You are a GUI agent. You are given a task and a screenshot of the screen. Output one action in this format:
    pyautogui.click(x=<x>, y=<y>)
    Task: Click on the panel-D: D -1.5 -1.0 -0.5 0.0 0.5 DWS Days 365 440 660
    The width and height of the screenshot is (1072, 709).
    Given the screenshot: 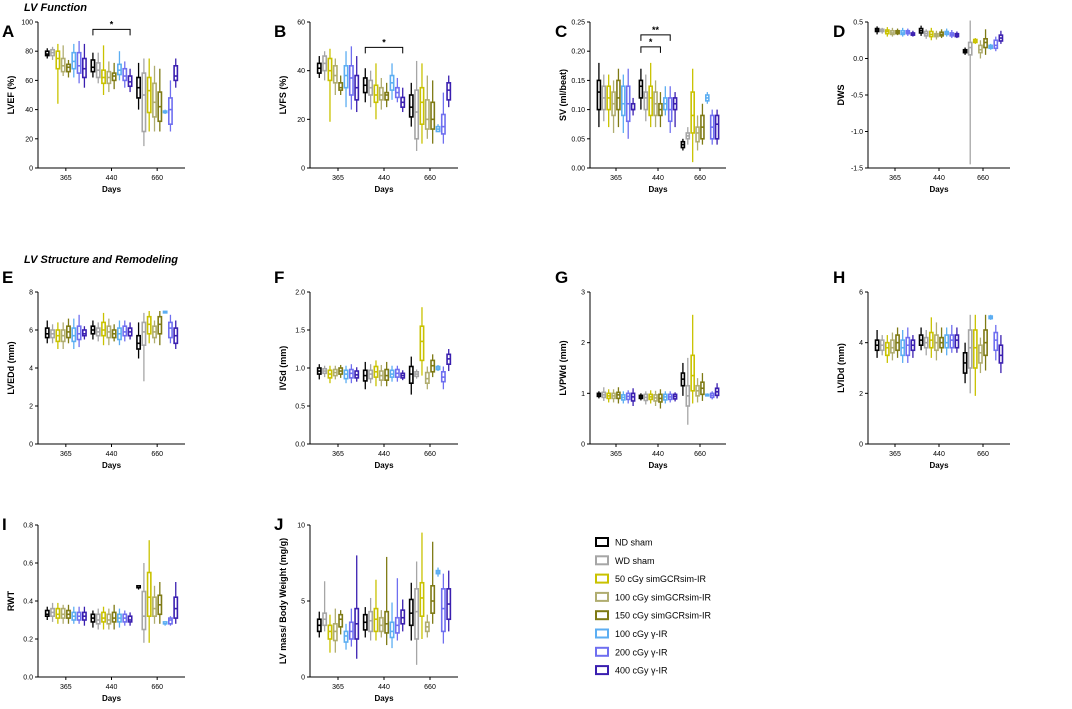 What is the action you would take?
    pyautogui.click(x=921, y=107)
    